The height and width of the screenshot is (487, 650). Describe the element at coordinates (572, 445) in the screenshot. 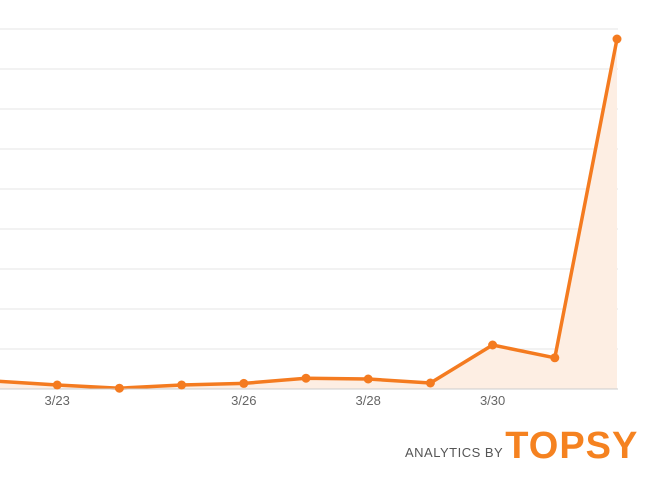

I see `topsy-logo-text: TOPSY` at that location.